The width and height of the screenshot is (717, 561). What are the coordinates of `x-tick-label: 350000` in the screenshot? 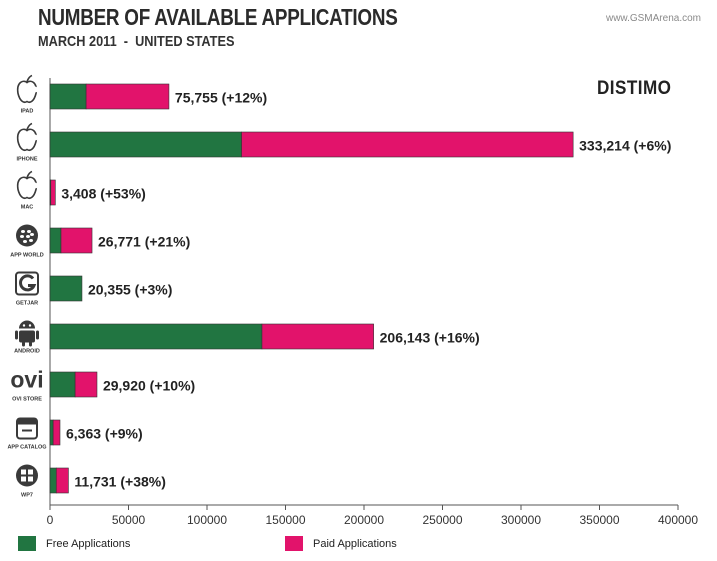 It's located at (599, 520).